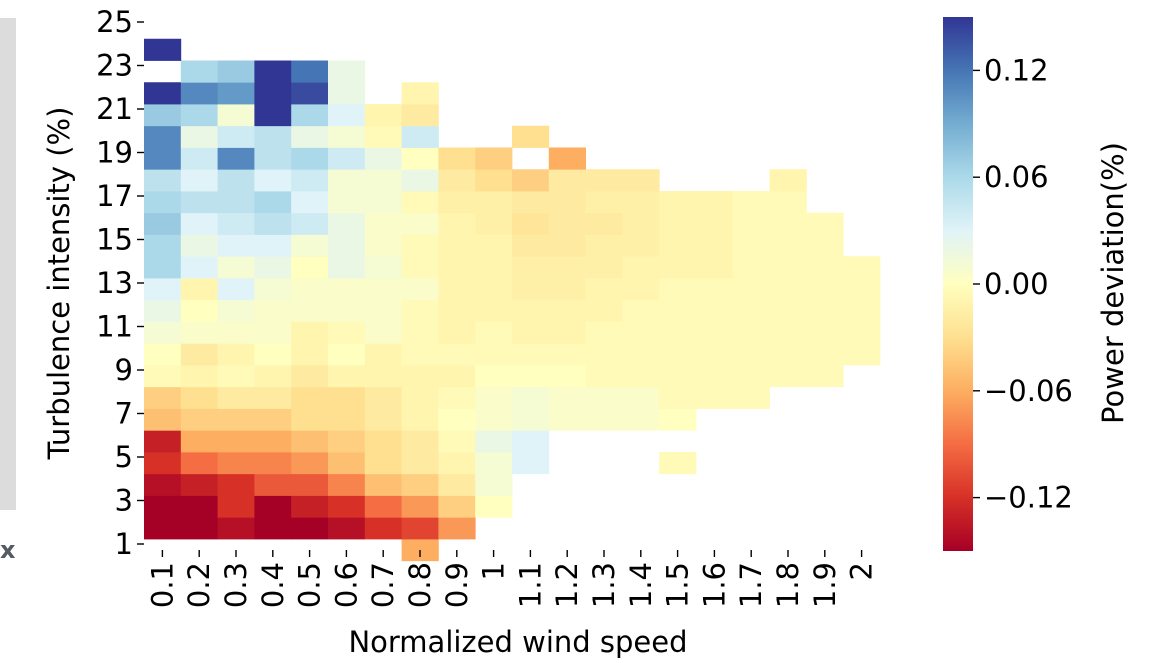  What do you see at coordinates (124, 544) in the screenshot?
I see `y-tick-label: 1` at bounding box center [124, 544].